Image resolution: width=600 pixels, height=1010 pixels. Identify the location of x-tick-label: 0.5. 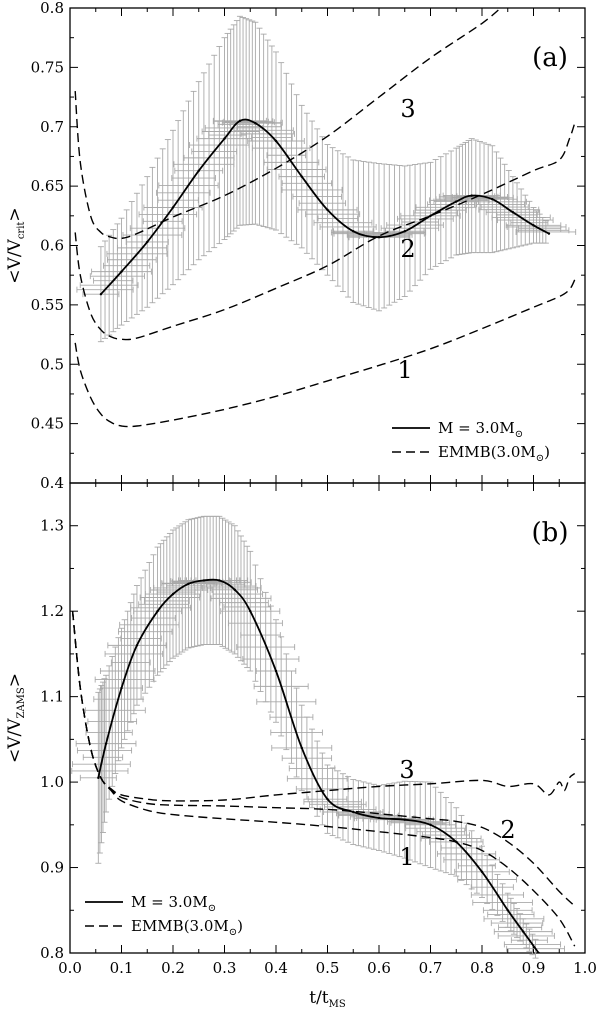
(328, 968).